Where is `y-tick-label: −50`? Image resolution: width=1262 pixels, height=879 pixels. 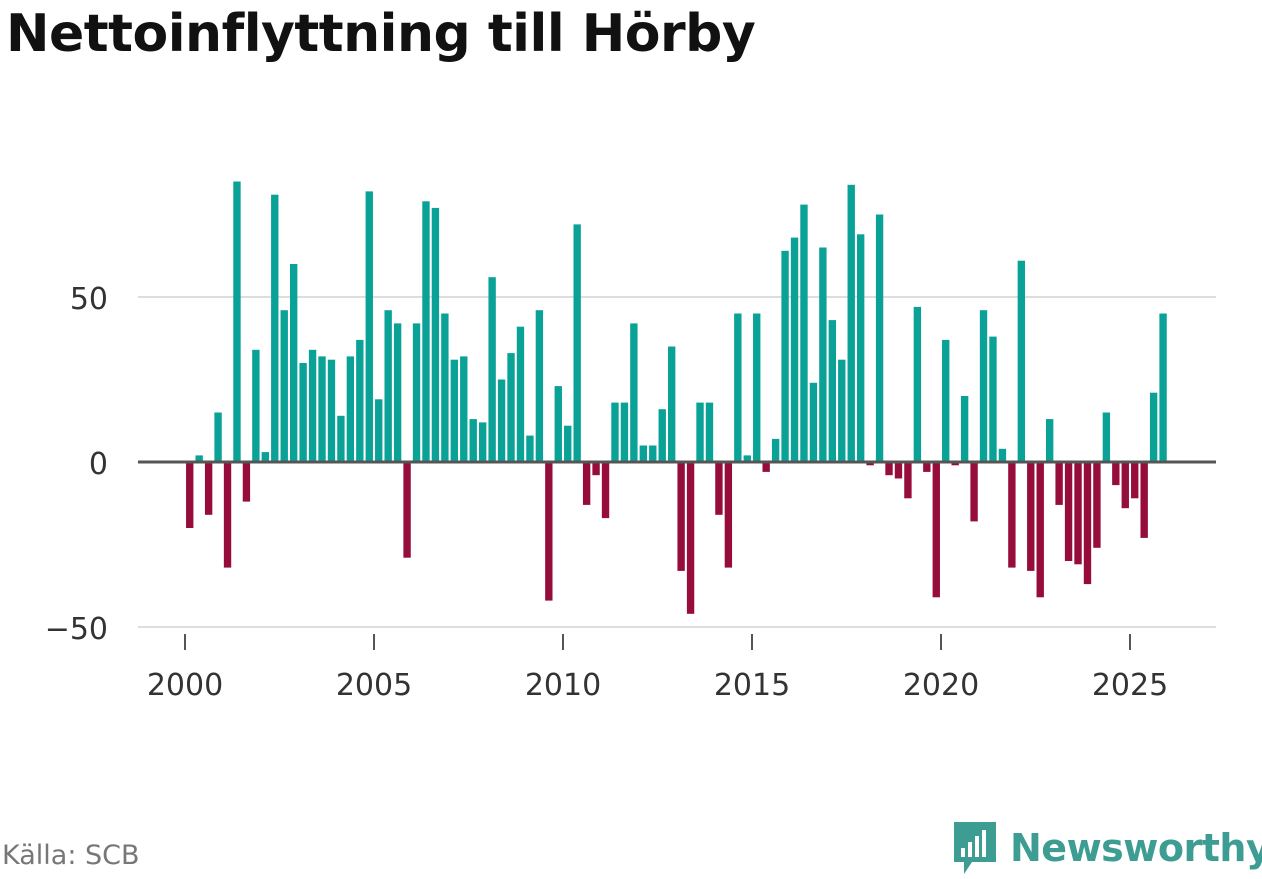 y-tick-label: −50 is located at coordinates (76, 629).